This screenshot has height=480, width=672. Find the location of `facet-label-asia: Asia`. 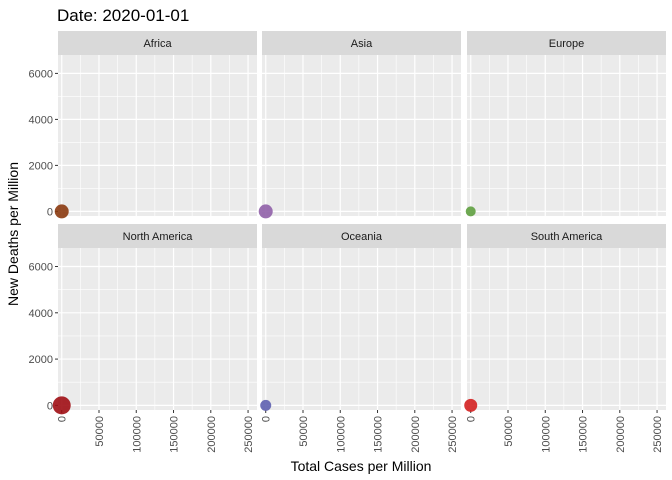

facet-label-asia: Asia is located at coordinates (362, 44).